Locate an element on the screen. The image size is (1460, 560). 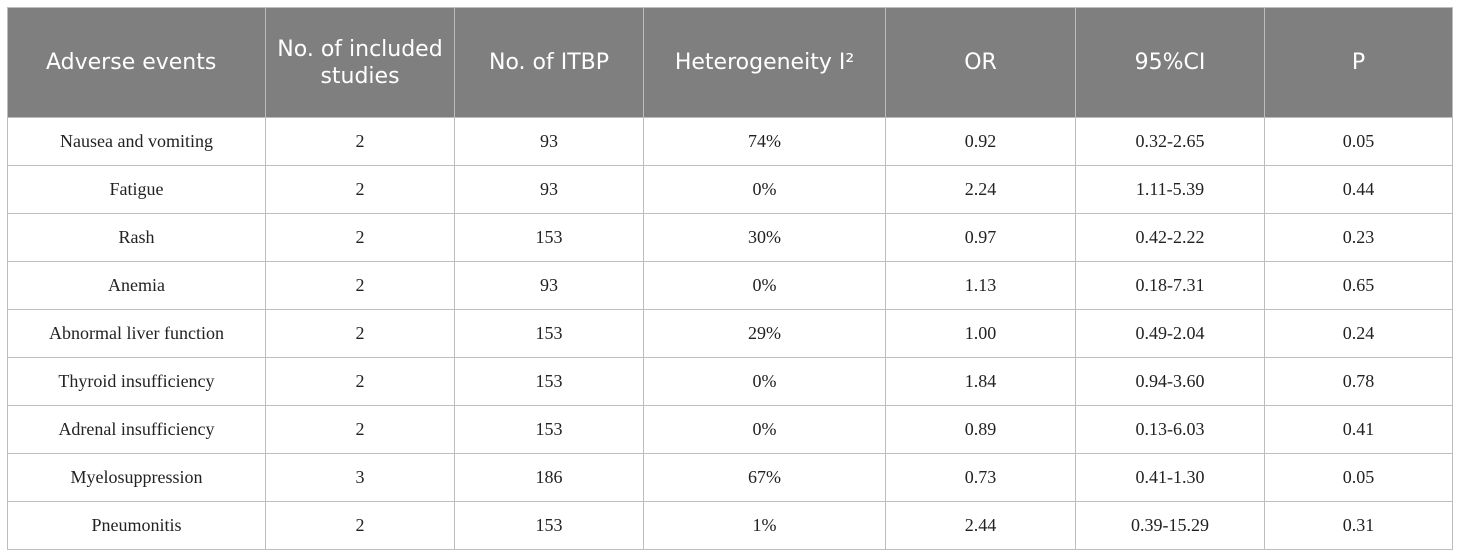
table-row: Myelosuppression 3 186 67% 0.73 0.41-1.30 0.05 is located at coordinates (730, 477).